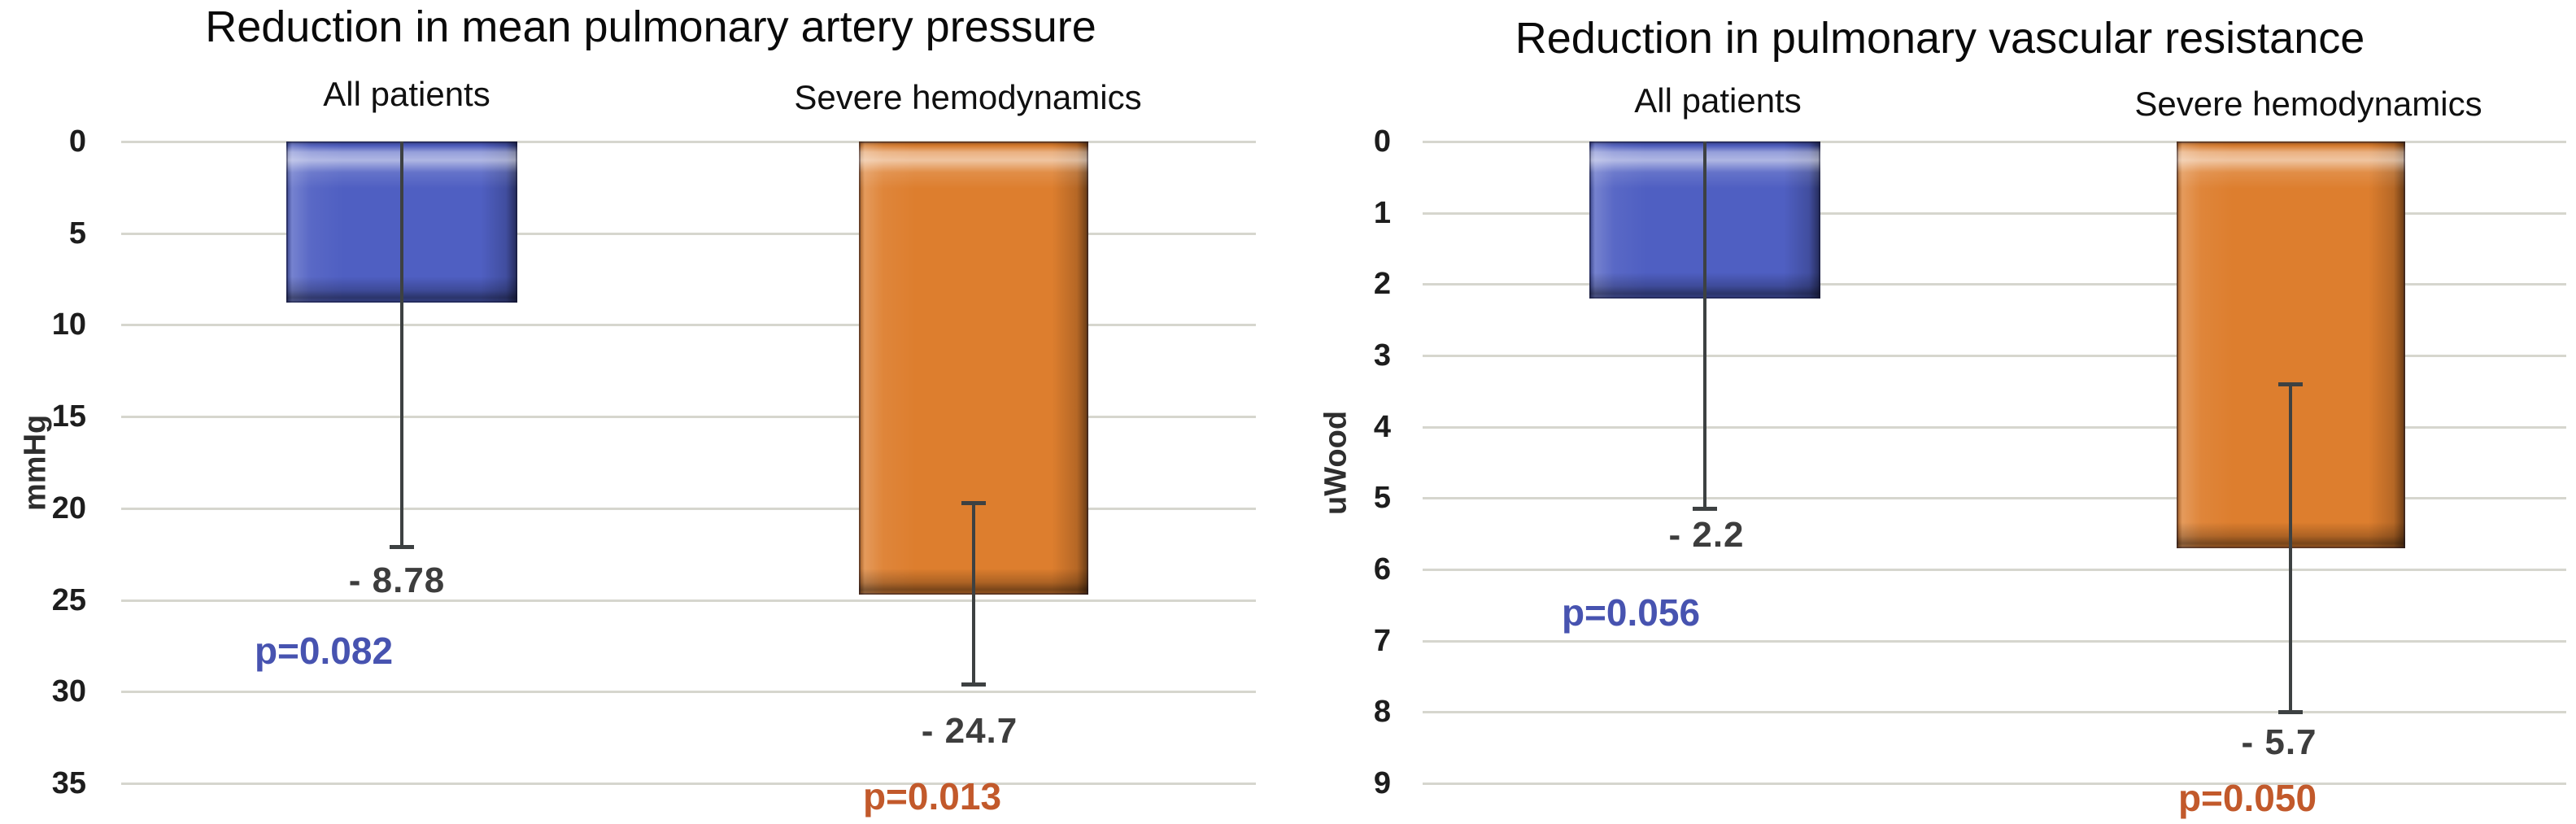 Image resolution: width=2576 pixels, height=824 pixels. I want to click on p-value-label: p=0.056, so click(1631, 613).